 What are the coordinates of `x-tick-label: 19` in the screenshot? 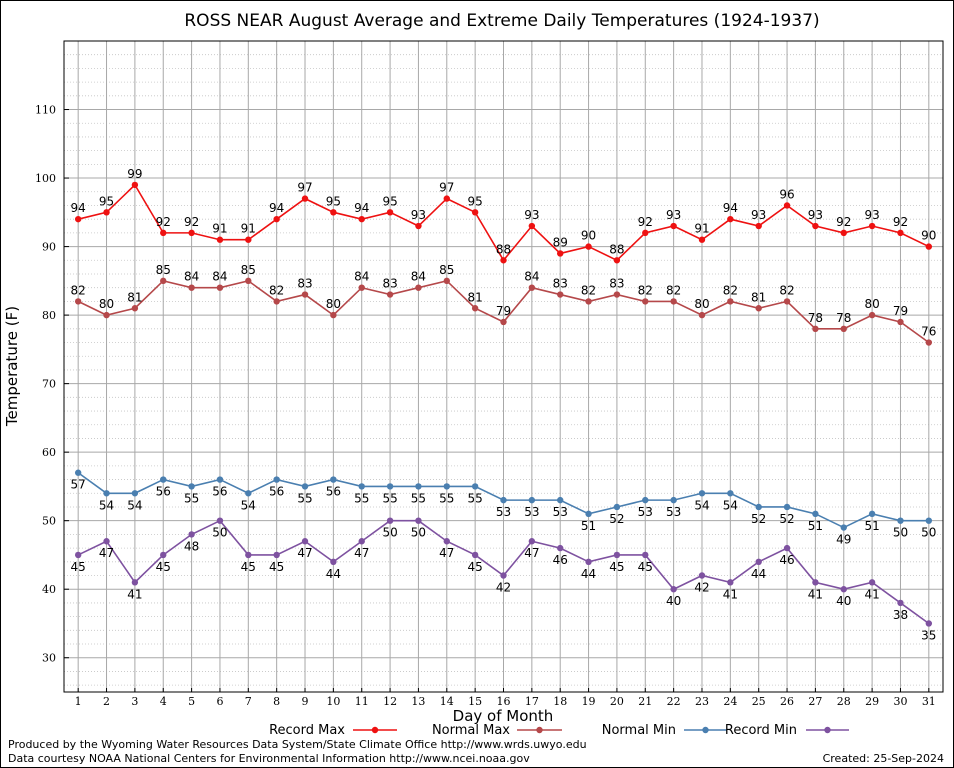 It's located at (589, 701).